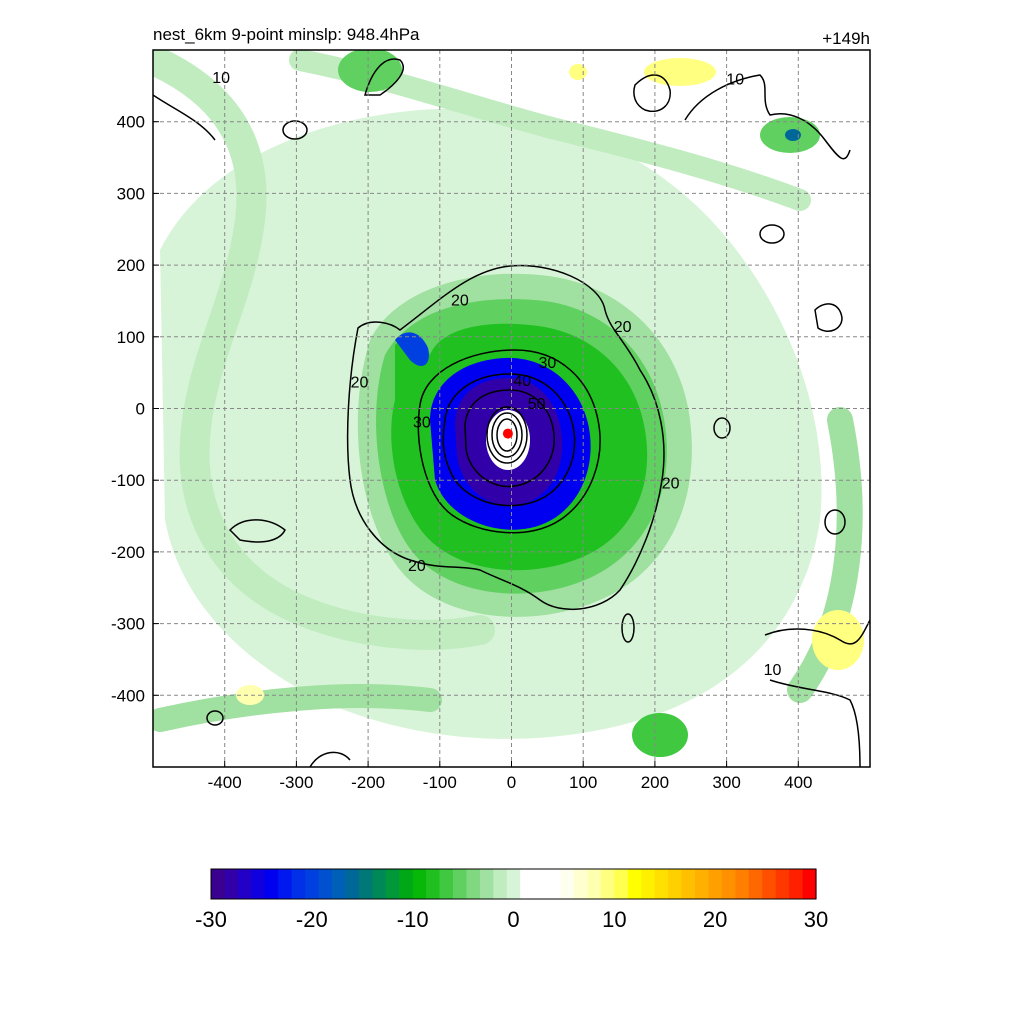 This screenshot has width=1024, height=1024. What do you see at coordinates (128, 624) in the screenshot?
I see `y-tick-label: -300` at bounding box center [128, 624].